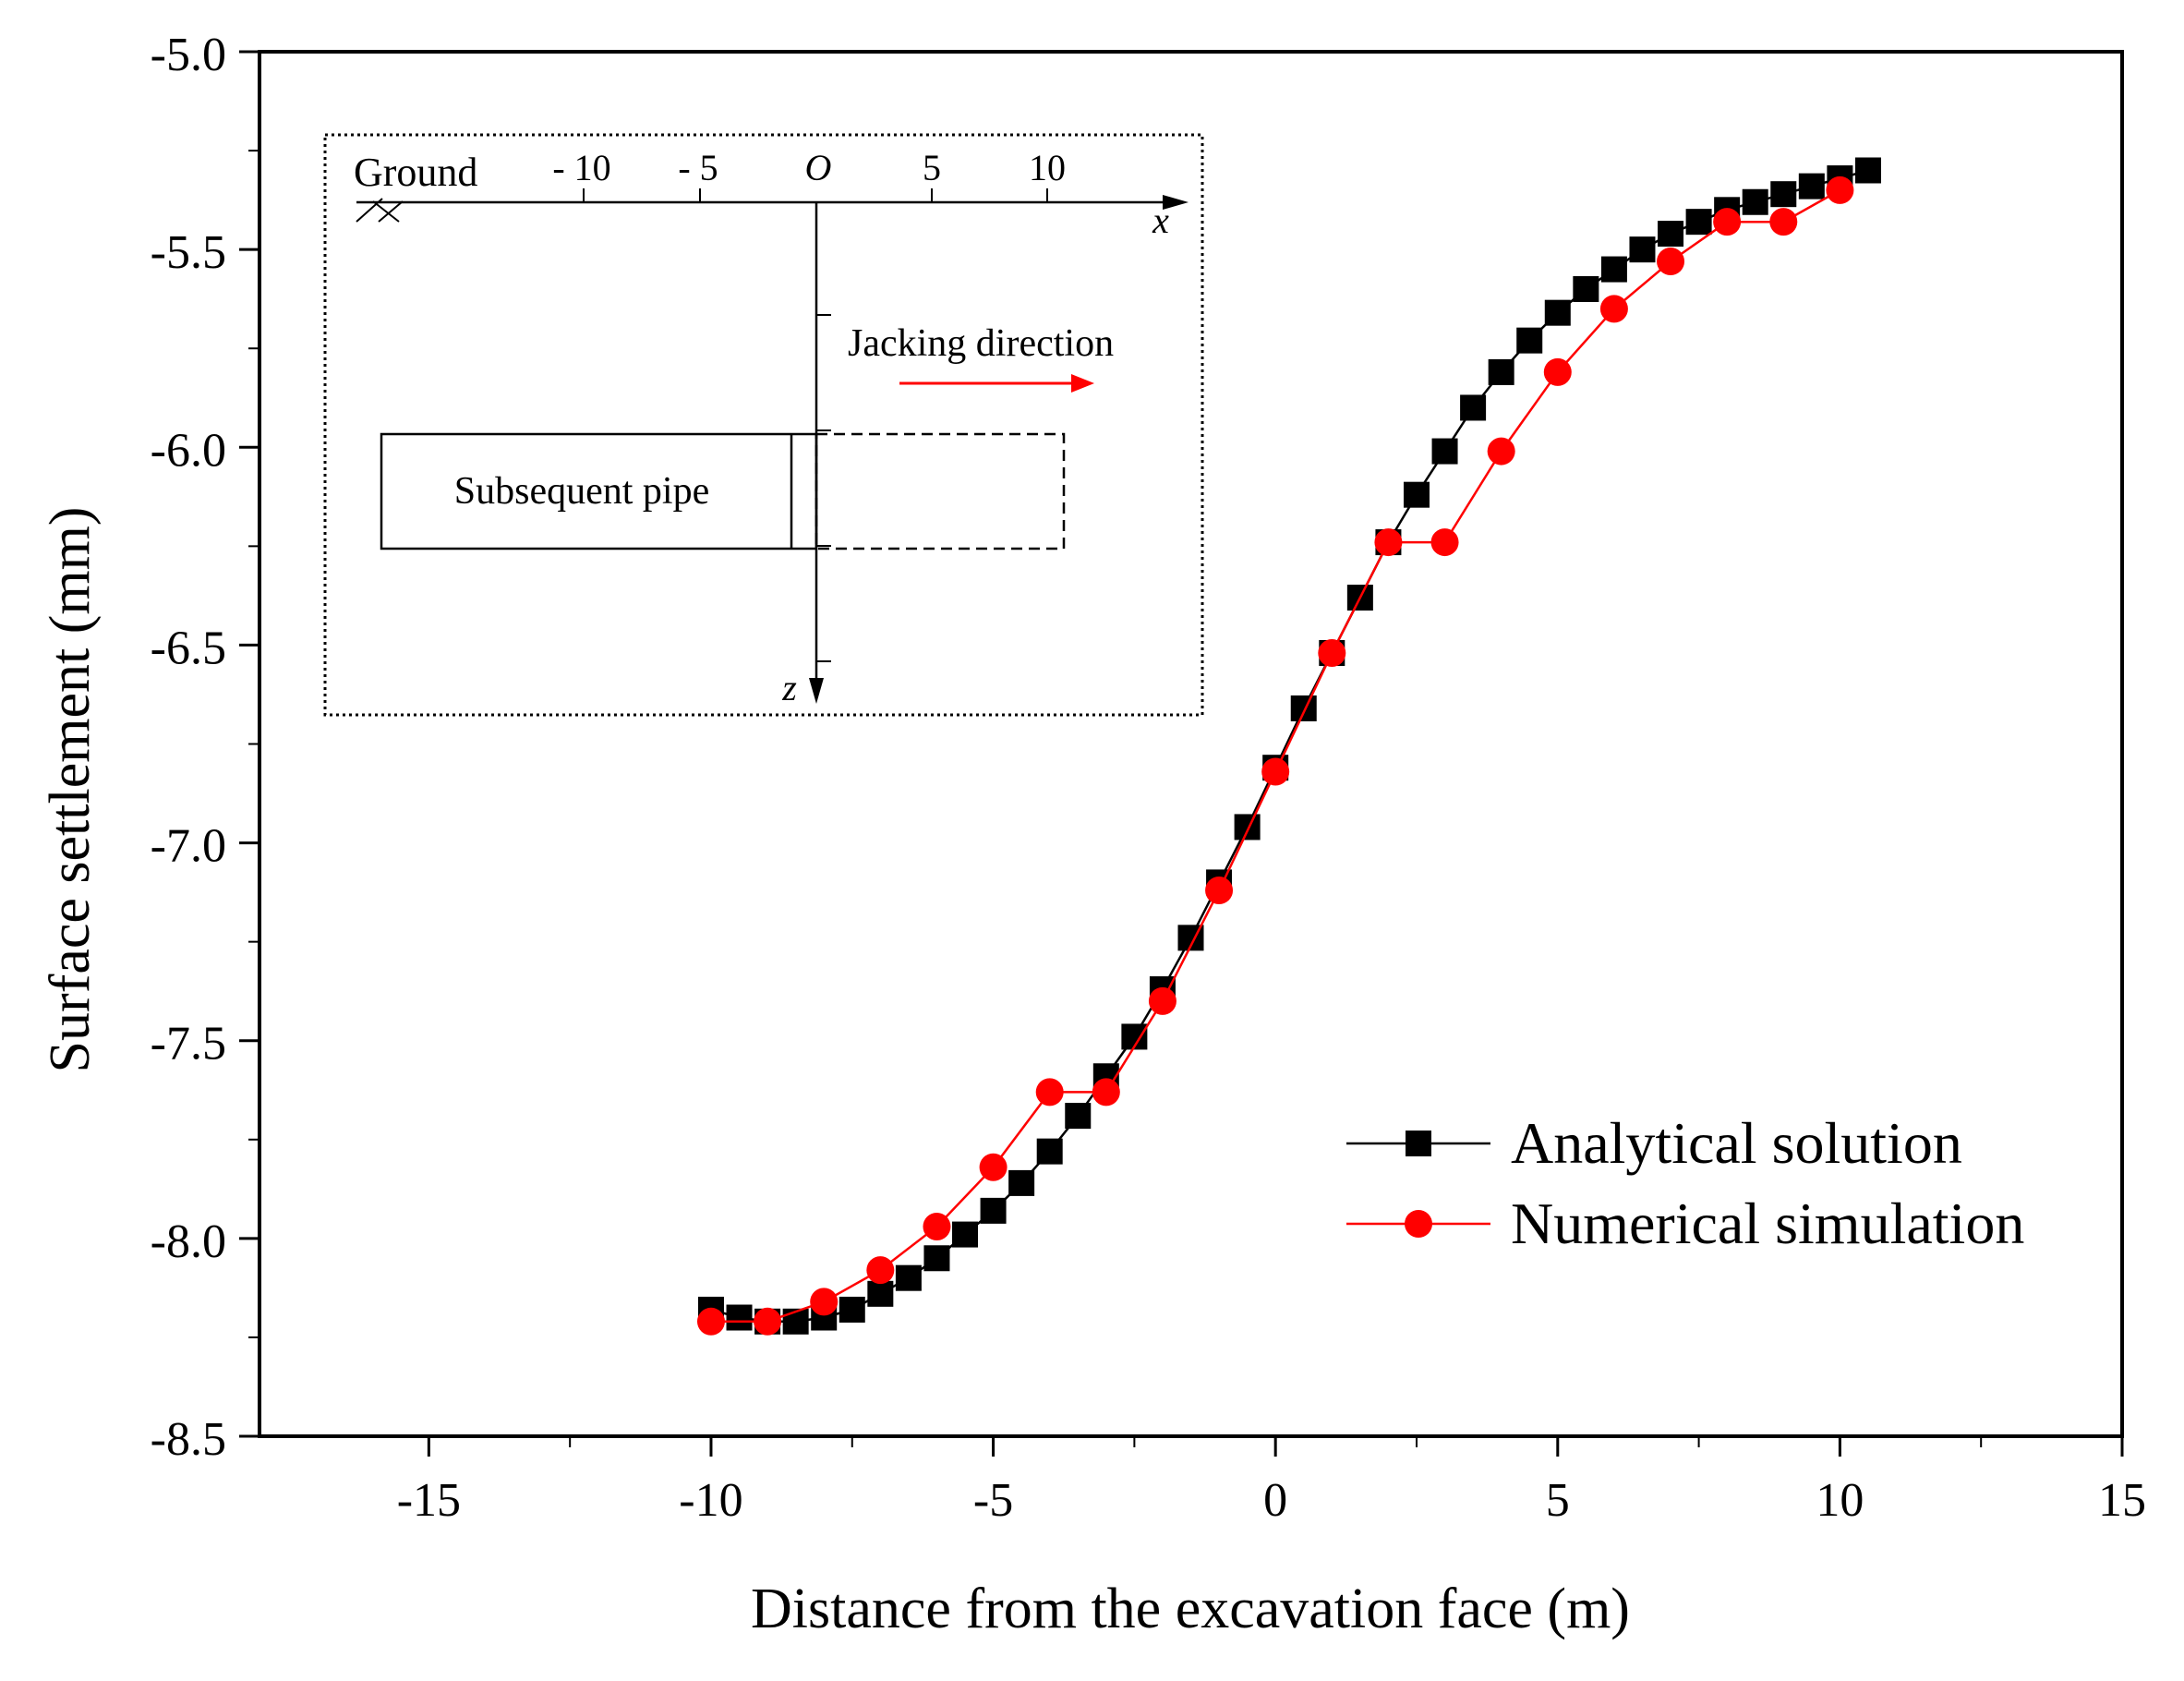  Describe the element at coordinates (1082, 384) in the screenshot. I see `jacking-arrowhead-icon` at that location.